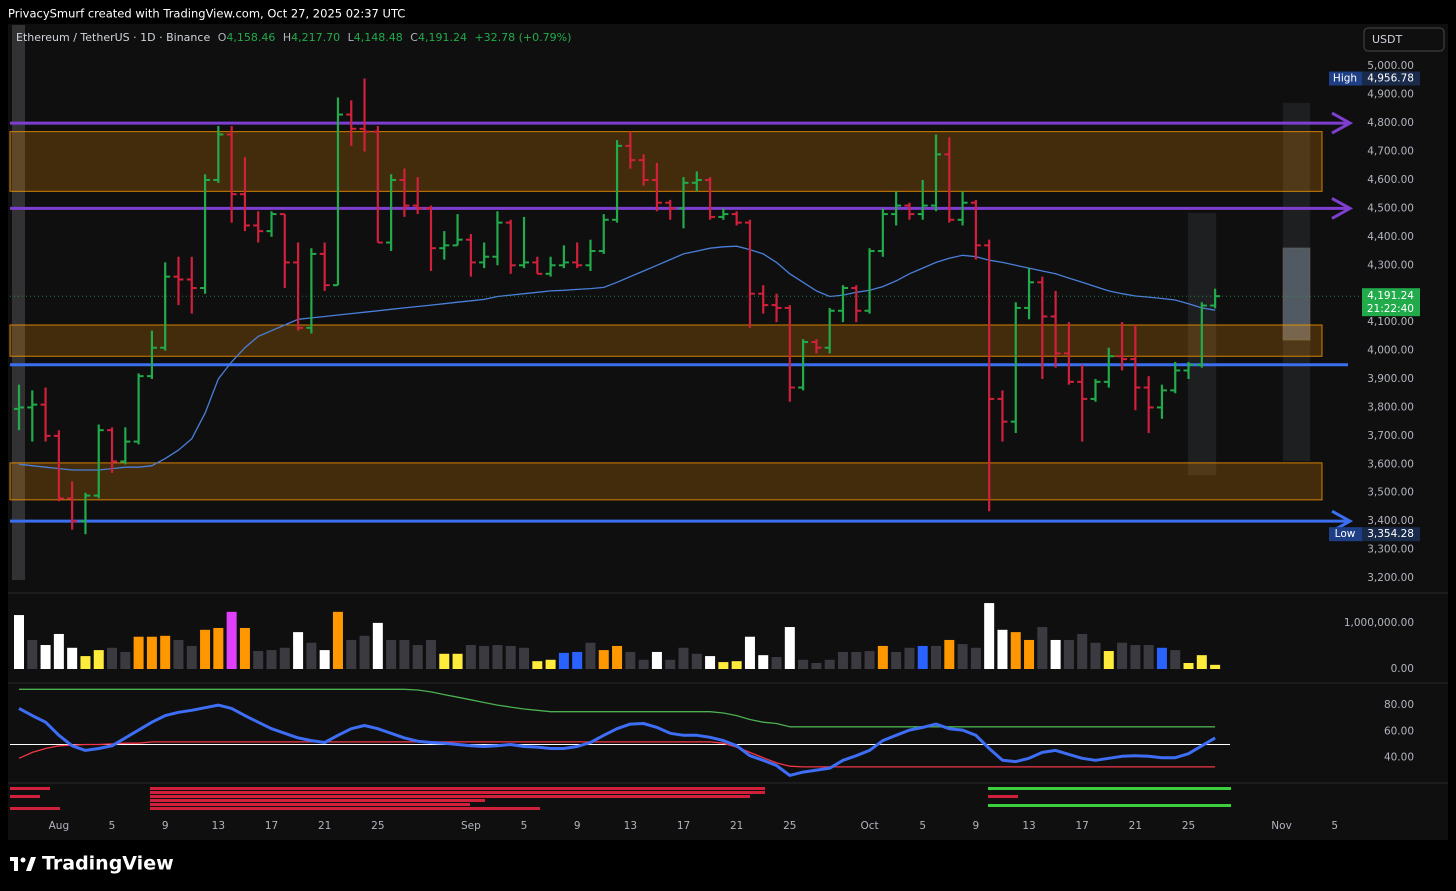 The image size is (1456, 891). What do you see at coordinates (1342, 123) in the screenshot?
I see `level-arrow` at bounding box center [1342, 123].